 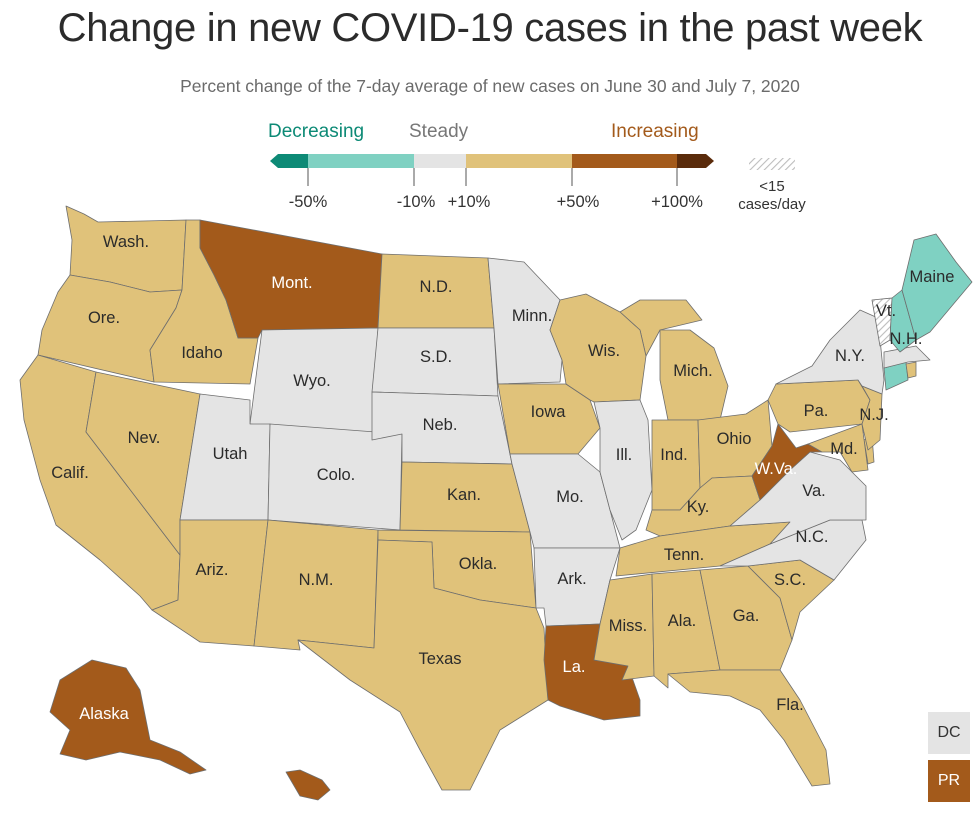 I want to click on state-label-wis: Wis., so click(x=604, y=351).